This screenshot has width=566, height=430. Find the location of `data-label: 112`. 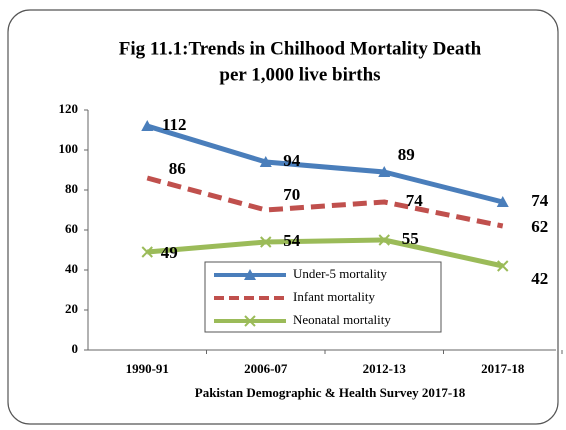

data-label: 112 is located at coordinates (174, 124).